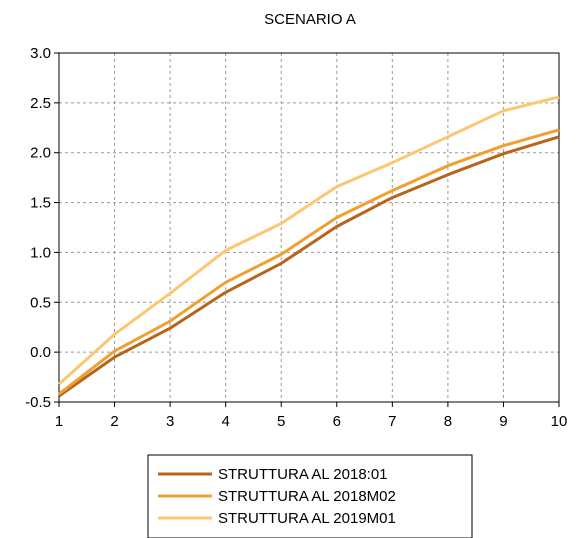  What do you see at coordinates (307, 496) in the screenshot?
I see `legend-label-2: STRUTTURA AL 2018M02` at bounding box center [307, 496].